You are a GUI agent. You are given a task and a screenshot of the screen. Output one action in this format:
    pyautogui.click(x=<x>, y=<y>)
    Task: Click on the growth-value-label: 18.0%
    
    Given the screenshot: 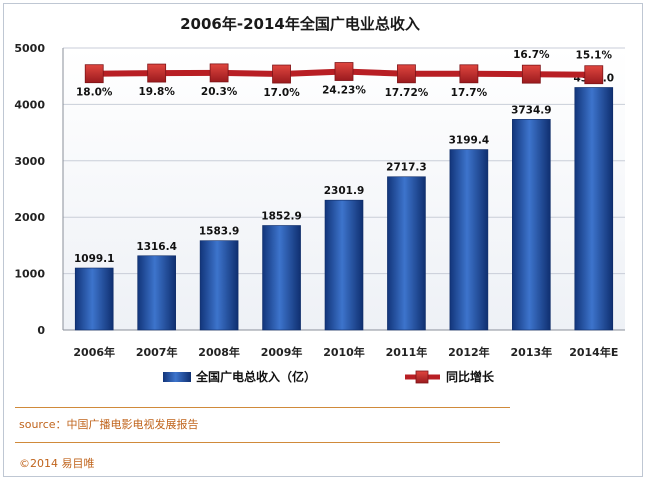 What is the action you would take?
    pyautogui.click(x=94, y=93)
    